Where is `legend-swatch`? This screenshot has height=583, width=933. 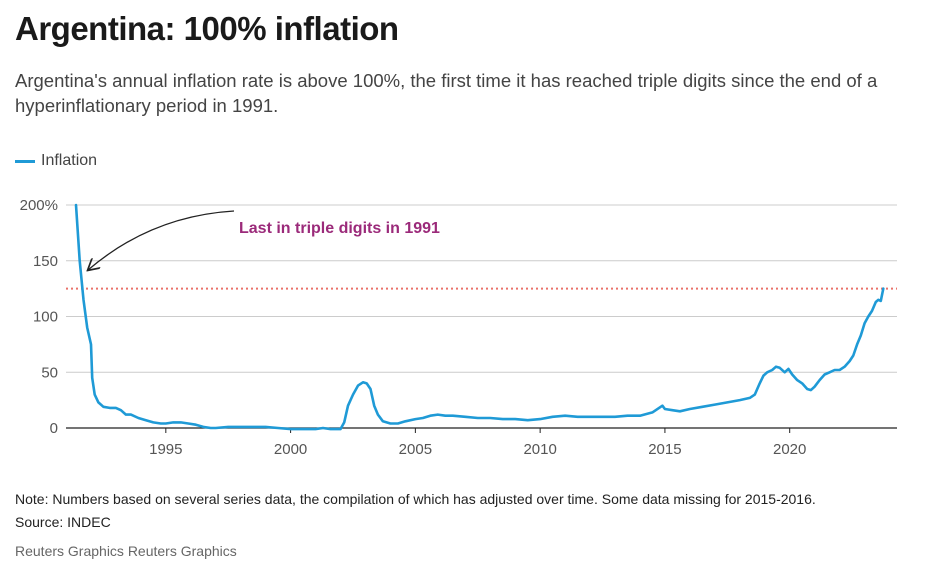
legend-swatch is located at coordinates (25, 161).